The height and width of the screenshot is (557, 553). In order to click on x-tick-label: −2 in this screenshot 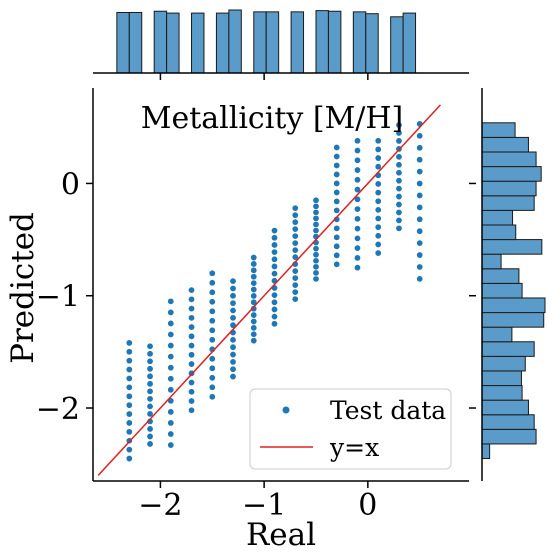, I will do `click(160, 505)`.